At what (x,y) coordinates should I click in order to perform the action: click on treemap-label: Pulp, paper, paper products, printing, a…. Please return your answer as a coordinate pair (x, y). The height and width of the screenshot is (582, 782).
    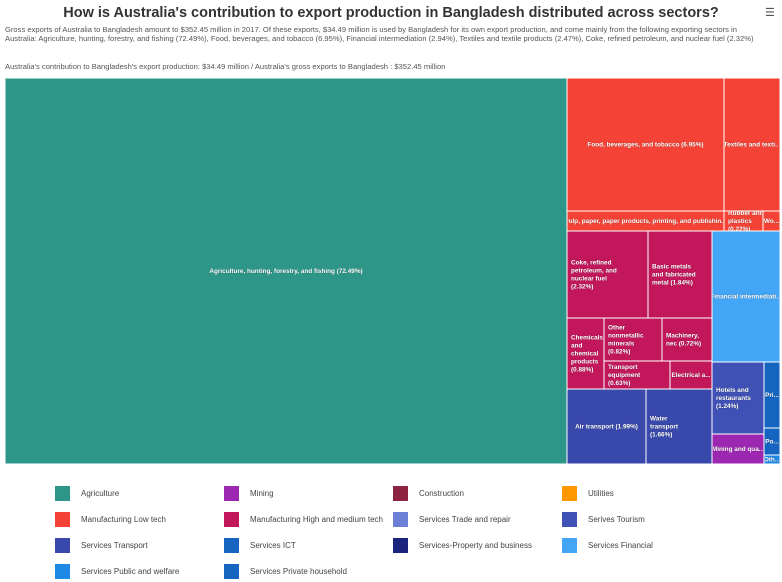
    Looking at the image, I should click on (645, 221).